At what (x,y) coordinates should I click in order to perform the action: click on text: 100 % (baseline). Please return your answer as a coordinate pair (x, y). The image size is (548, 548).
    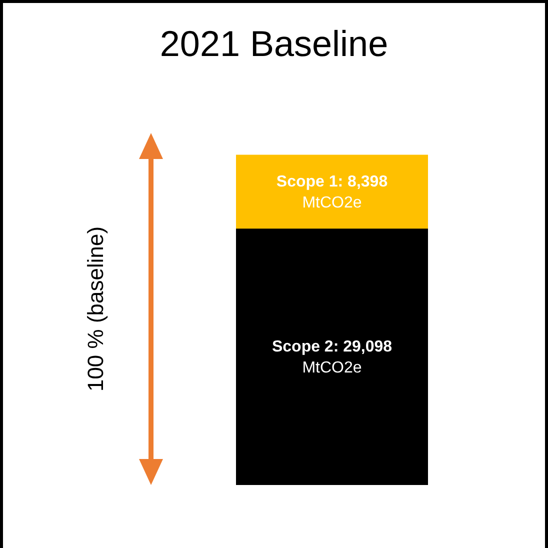
    Looking at the image, I should click on (95, 309).